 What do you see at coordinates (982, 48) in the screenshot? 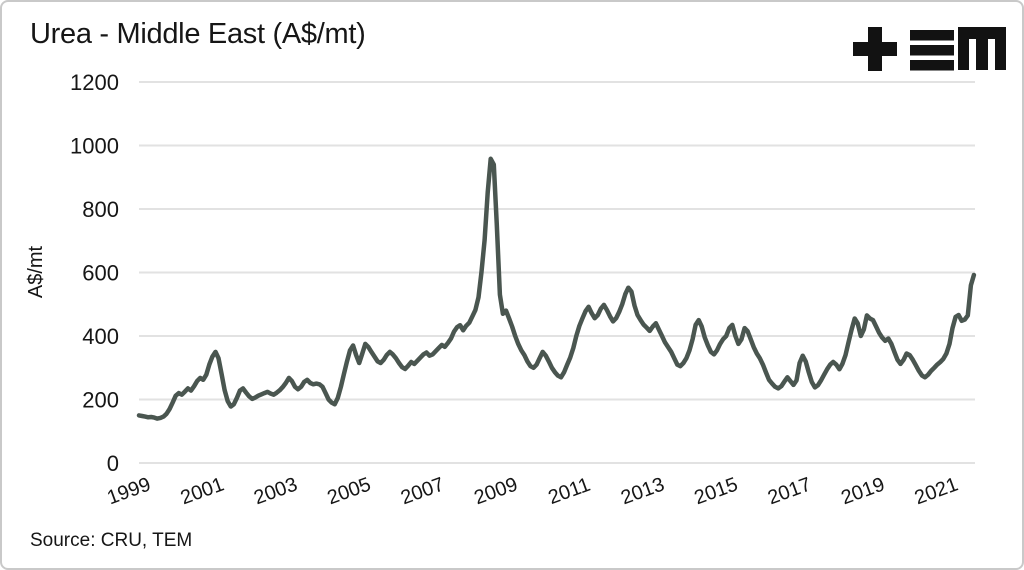
I see `logo-m-icon` at bounding box center [982, 48].